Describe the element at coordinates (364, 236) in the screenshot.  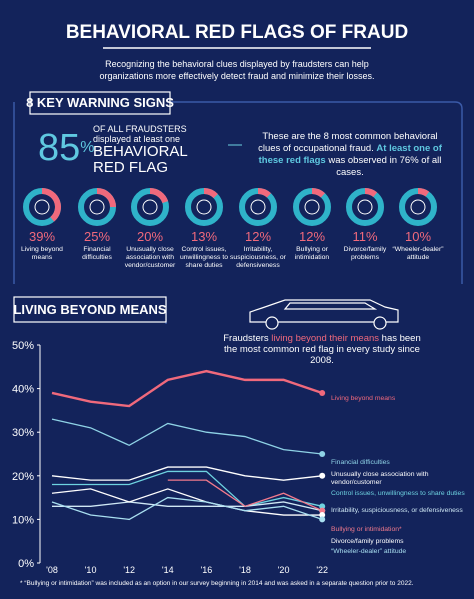
I see `sign-value: 11%` at that location.